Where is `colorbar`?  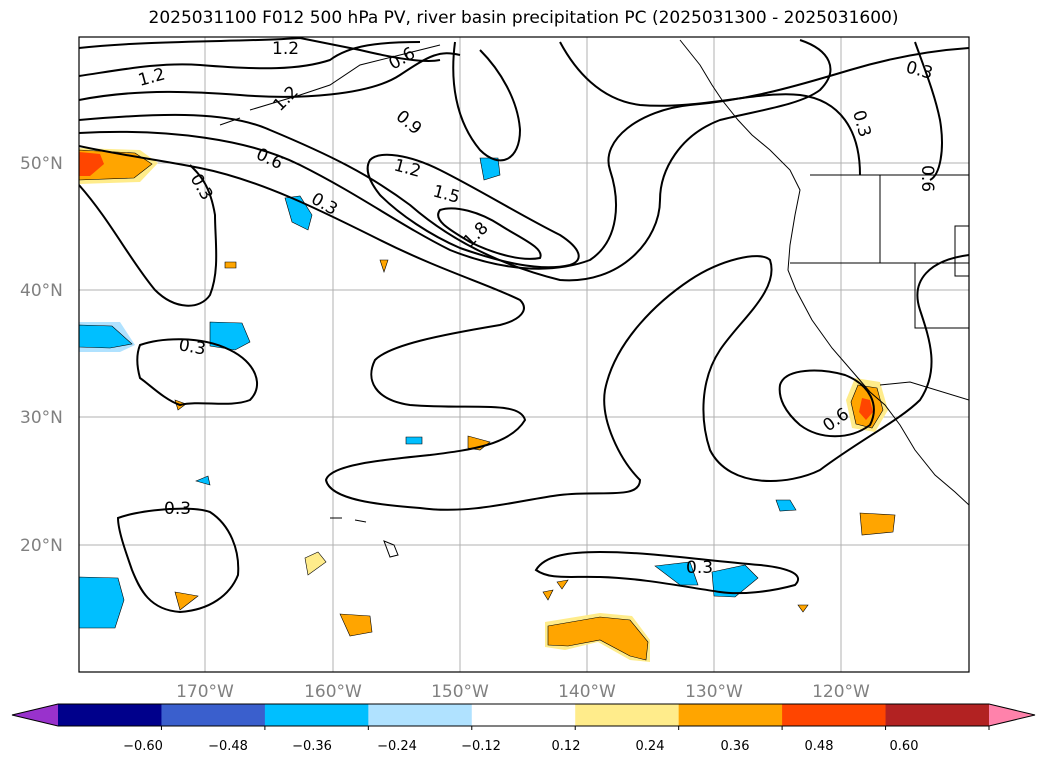 colorbar is located at coordinates (523, 716).